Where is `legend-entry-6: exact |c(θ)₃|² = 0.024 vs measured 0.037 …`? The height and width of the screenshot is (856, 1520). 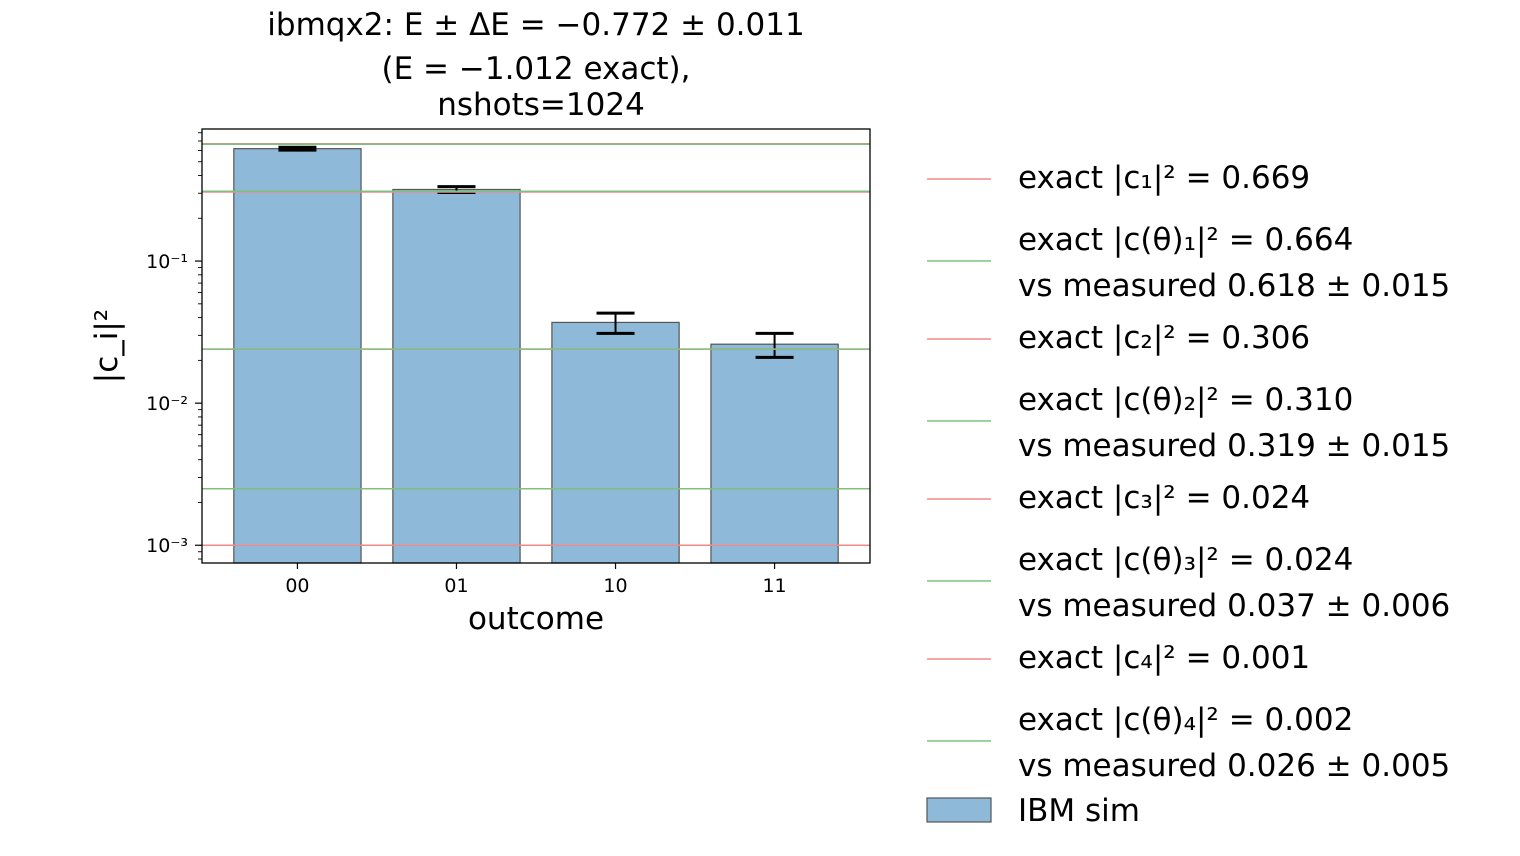
legend-entry-6: exact |c(θ)₃|² = 0.024 vs measured 0.037 … is located at coordinates (1188, 583).